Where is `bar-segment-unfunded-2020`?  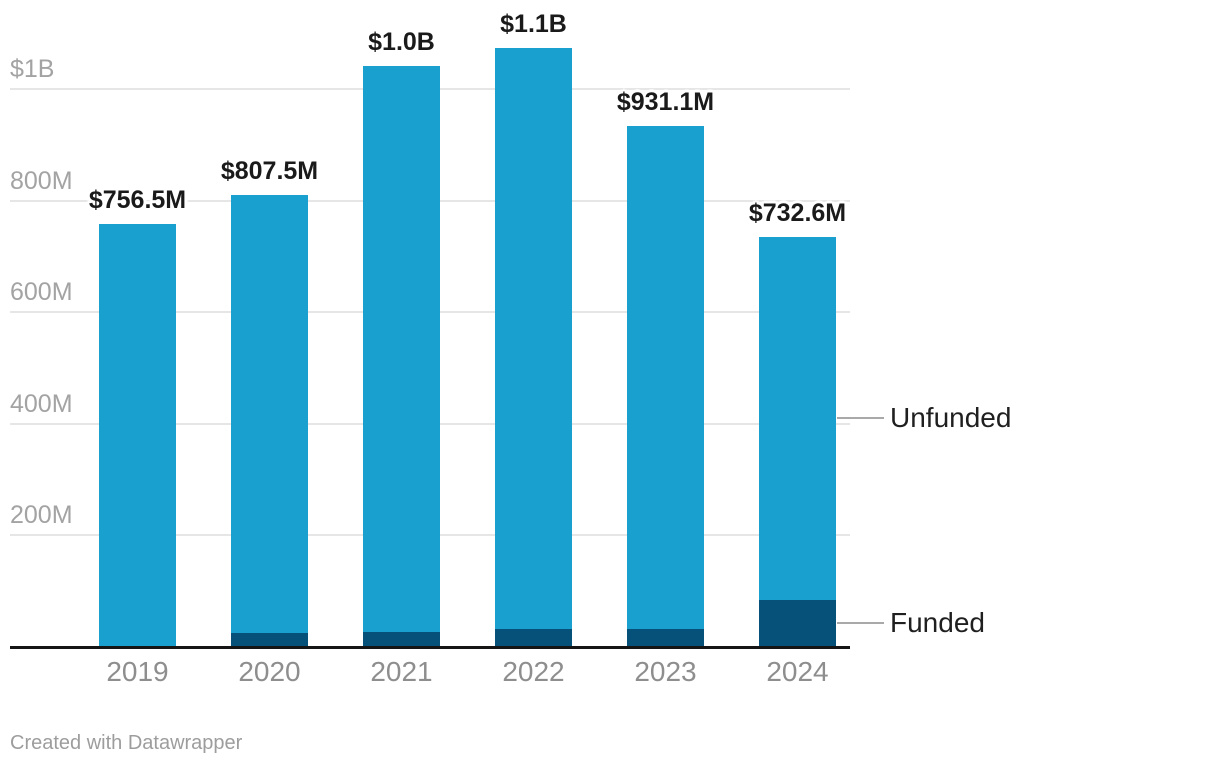 bar-segment-unfunded-2020 is located at coordinates (269, 414).